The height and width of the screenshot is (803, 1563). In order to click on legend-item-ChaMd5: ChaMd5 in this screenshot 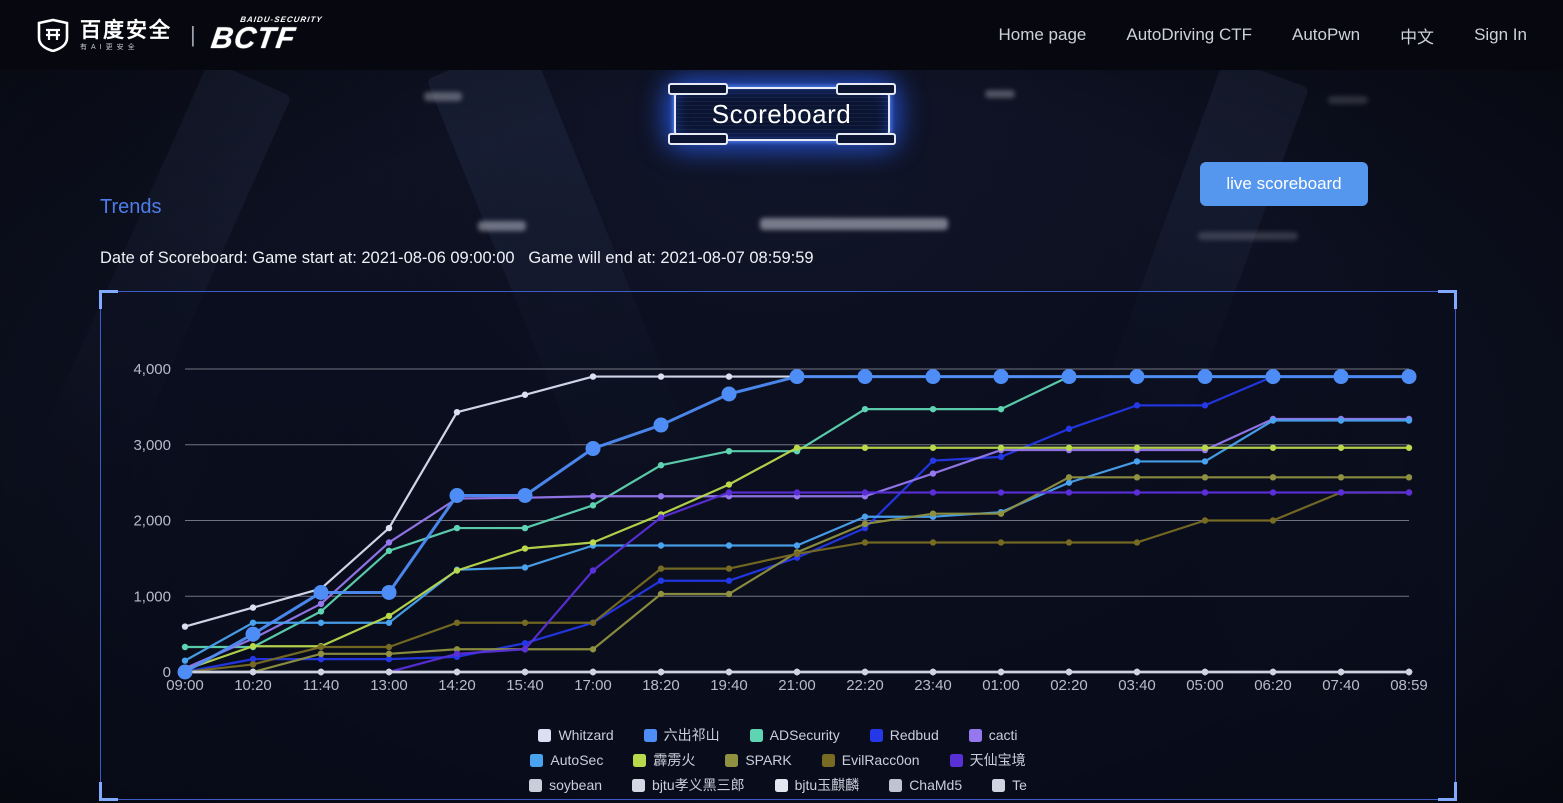, I will do `click(925, 785)`.